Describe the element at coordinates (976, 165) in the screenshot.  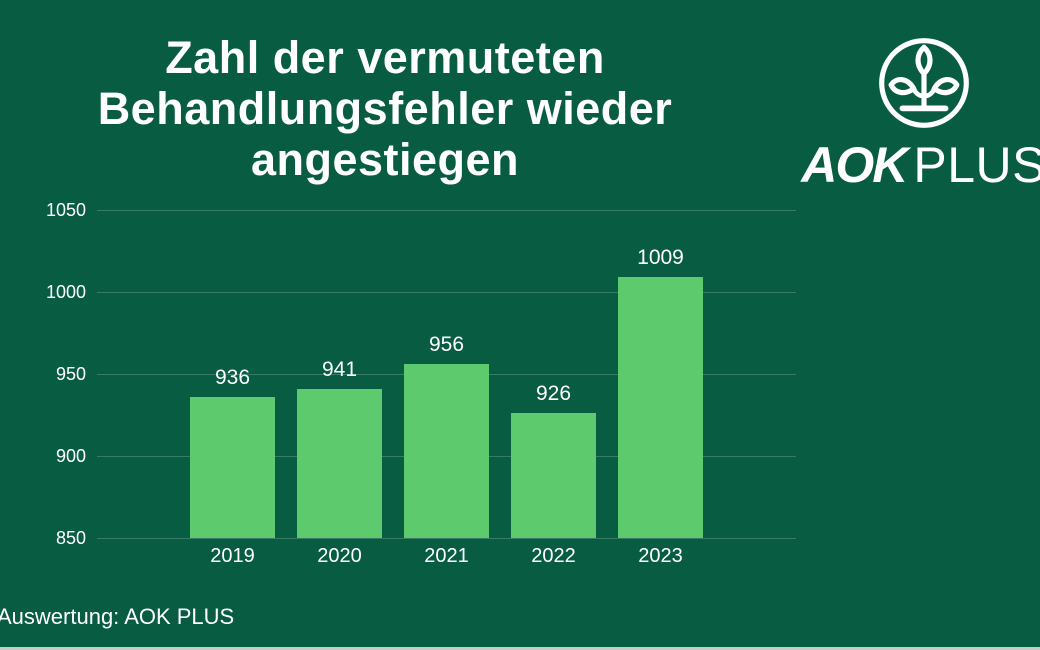
I see `logo-text-plus: PLUS` at that location.